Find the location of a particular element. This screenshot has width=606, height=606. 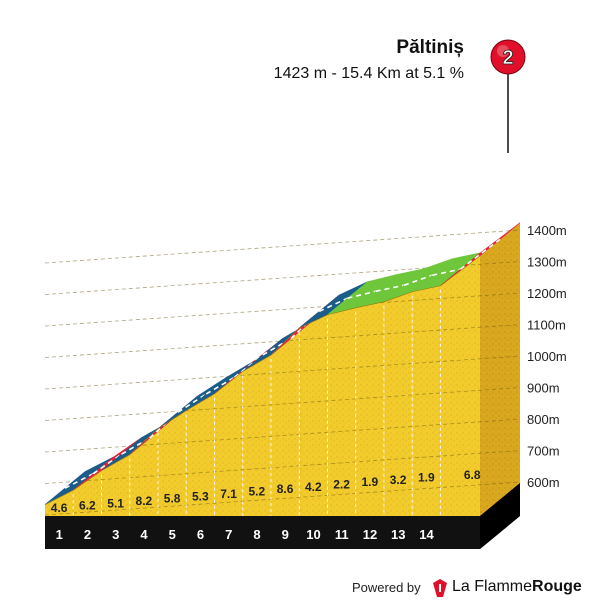

category-badge is located at coordinates (508, 57).